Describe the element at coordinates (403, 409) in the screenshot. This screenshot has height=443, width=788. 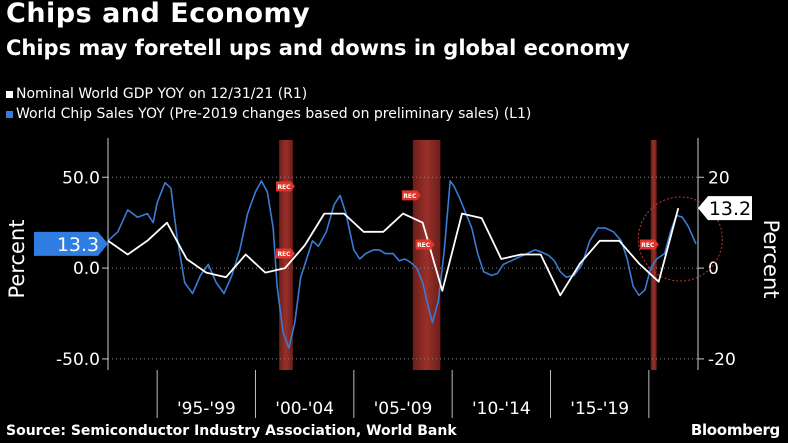
I see `x-tick-label: '05-'09` at that location.